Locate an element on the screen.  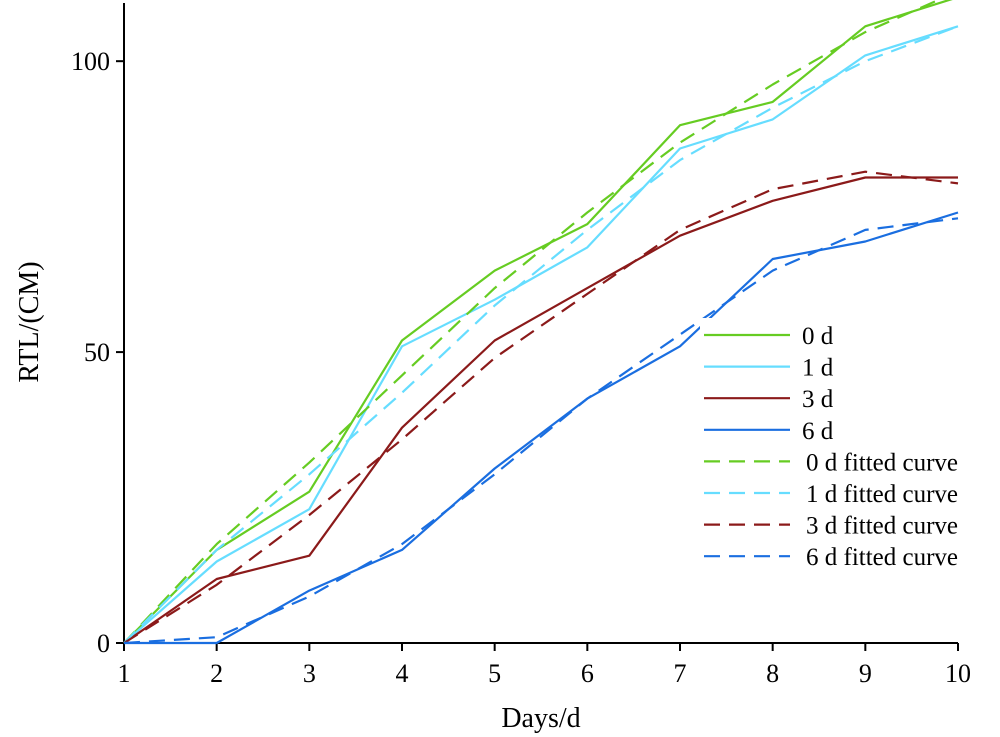
x-tick-label: 3 is located at coordinates (309, 673).